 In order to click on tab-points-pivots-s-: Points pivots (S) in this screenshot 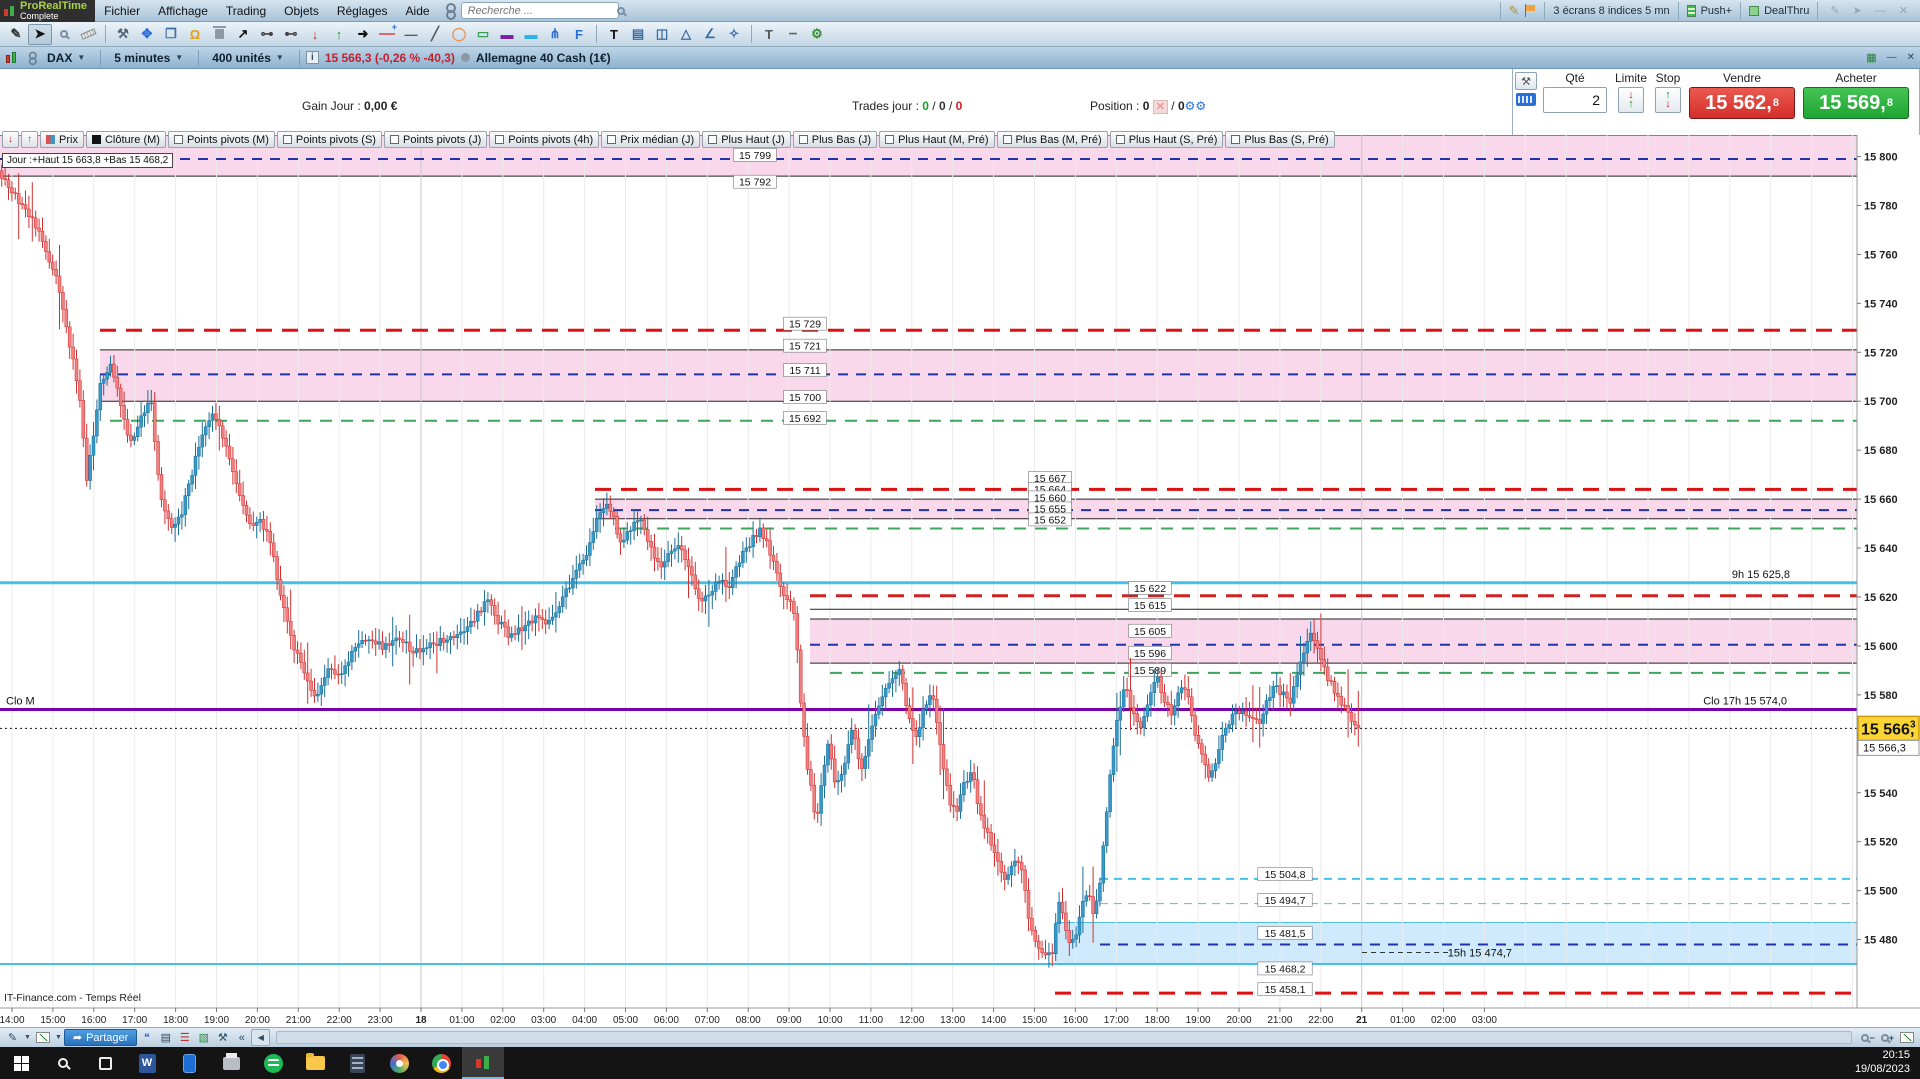, I will do `click(329, 139)`.